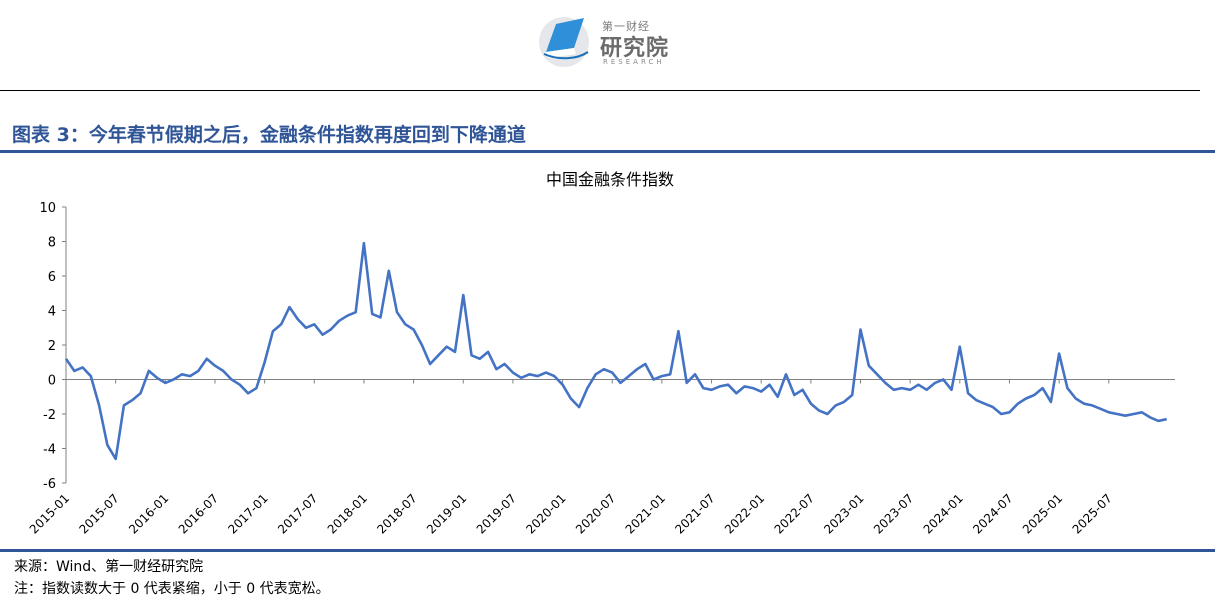 This screenshot has height=610, width=1215. Describe the element at coordinates (269, 135) in the screenshot. I see `figure-title: 图表 3：今年春节假期之后，金融条件指数再度回到下降通道` at that location.